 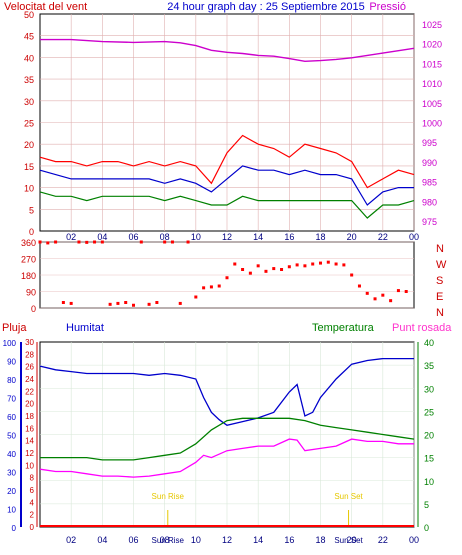 I want to click on series-humidity, so click(x=226, y=392).